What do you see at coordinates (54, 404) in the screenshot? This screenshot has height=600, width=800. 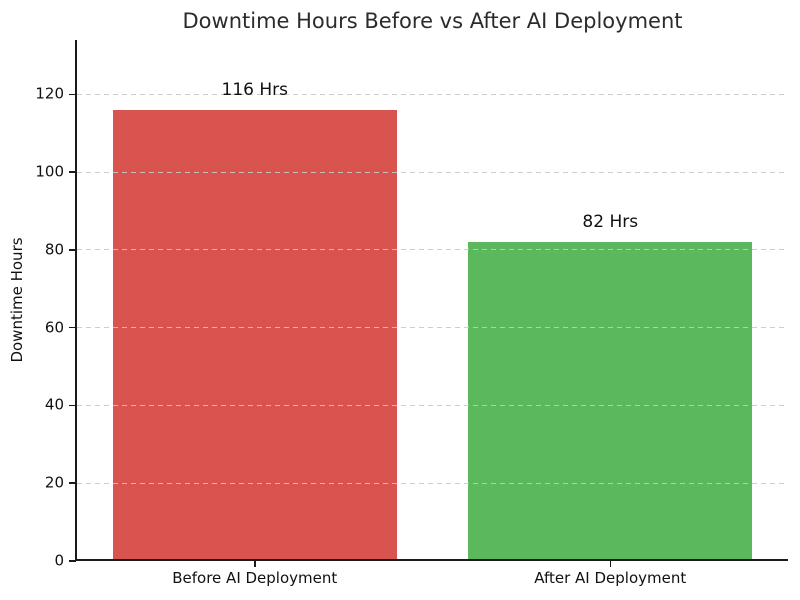 I see `y-tick-label: 40` at bounding box center [54, 404].